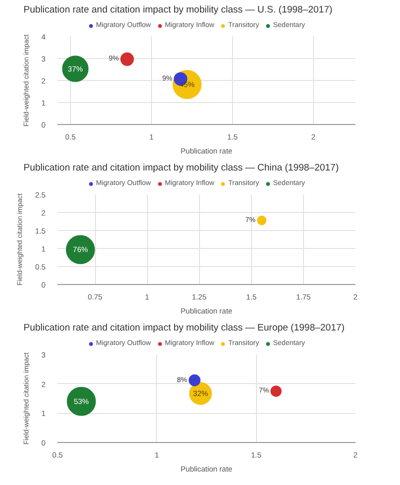 The image size is (400, 485). I want to click on chart-title: Publication rate and citation impact by mobility class — China (1998–2017), so click(181, 168).